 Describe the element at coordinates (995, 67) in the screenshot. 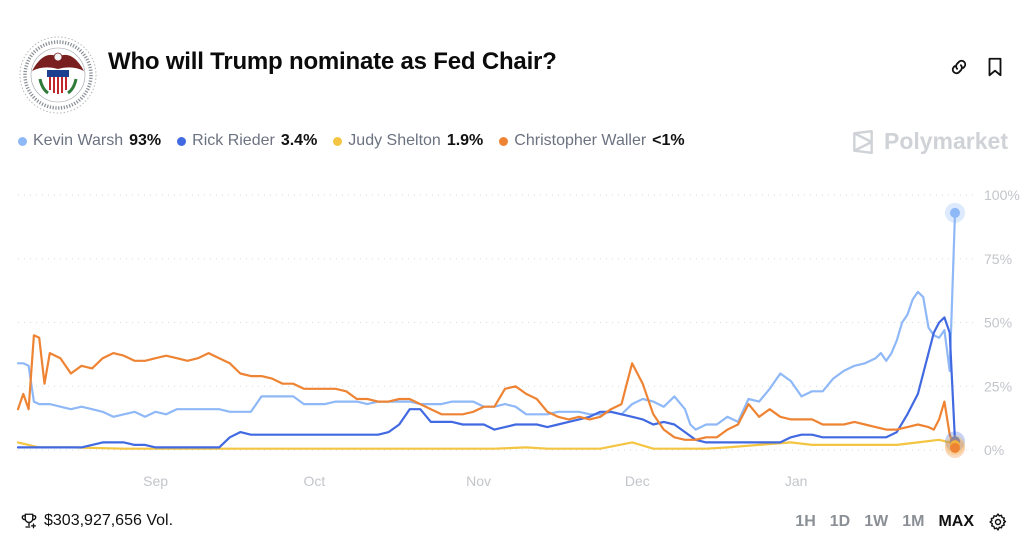

I see `bookmark-icon` at that location.